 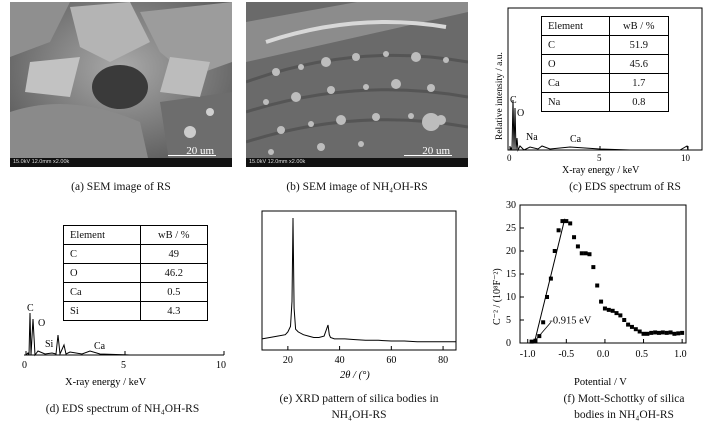 I want to click on table-cell: Na, so click(x=575, y=102).